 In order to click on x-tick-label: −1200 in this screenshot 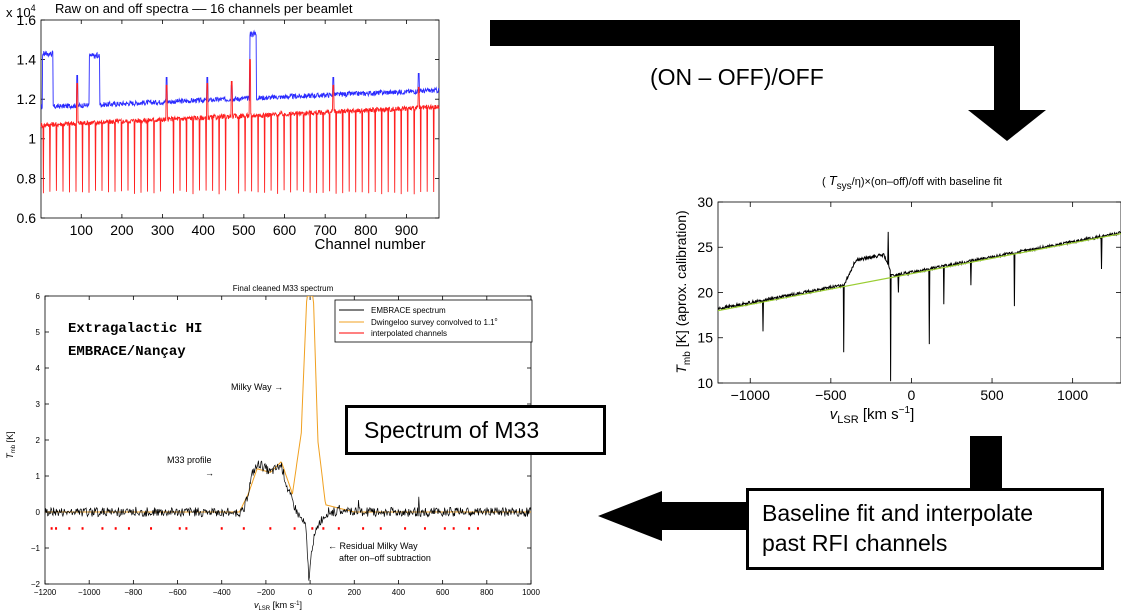, I will do `click(45, 592)`.